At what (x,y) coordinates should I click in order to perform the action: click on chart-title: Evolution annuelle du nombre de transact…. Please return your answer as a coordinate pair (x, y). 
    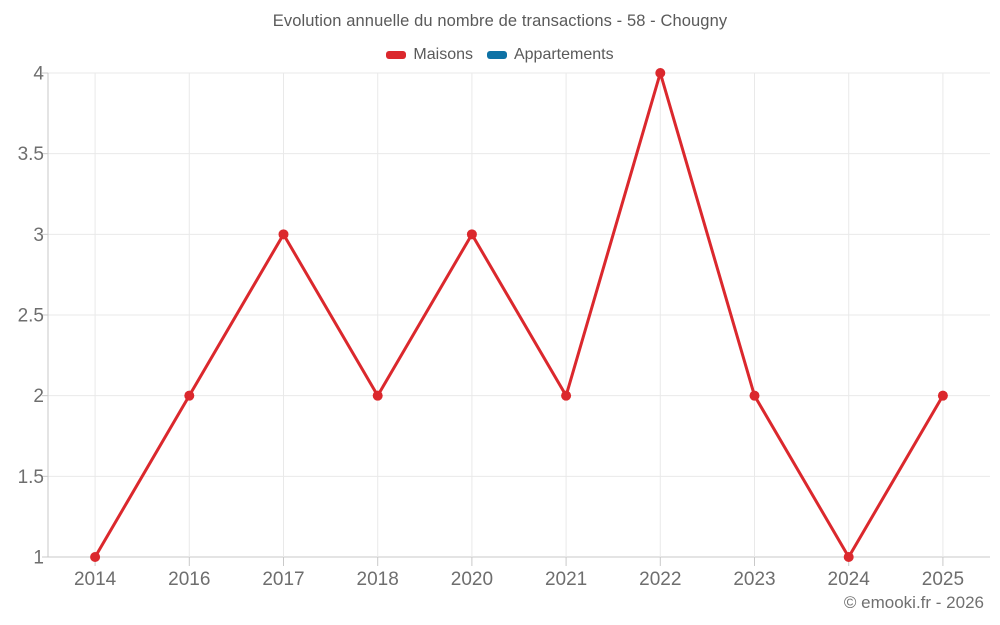
    Looking at the image, I should click on (500, 21).